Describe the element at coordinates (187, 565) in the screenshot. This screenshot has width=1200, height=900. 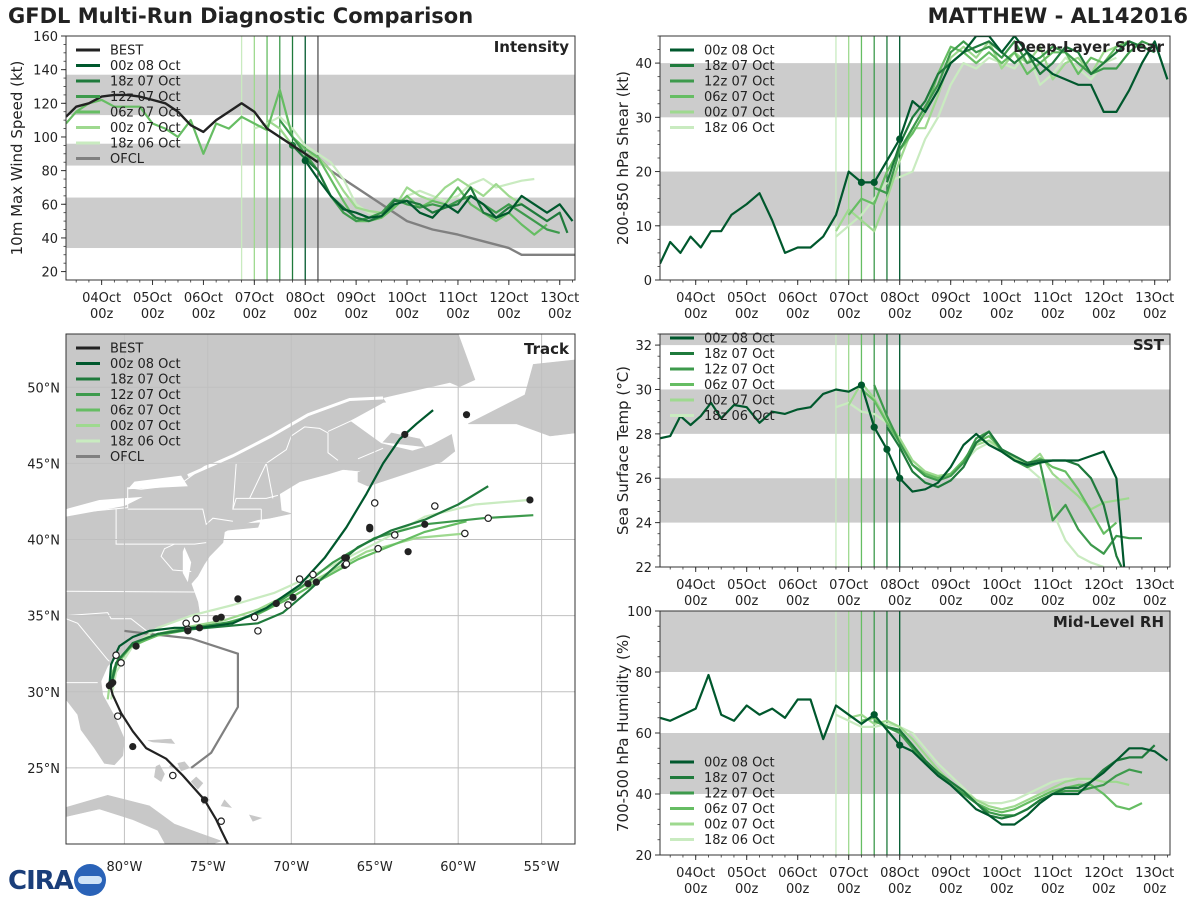
I see `chesapeake-bay` at that location.